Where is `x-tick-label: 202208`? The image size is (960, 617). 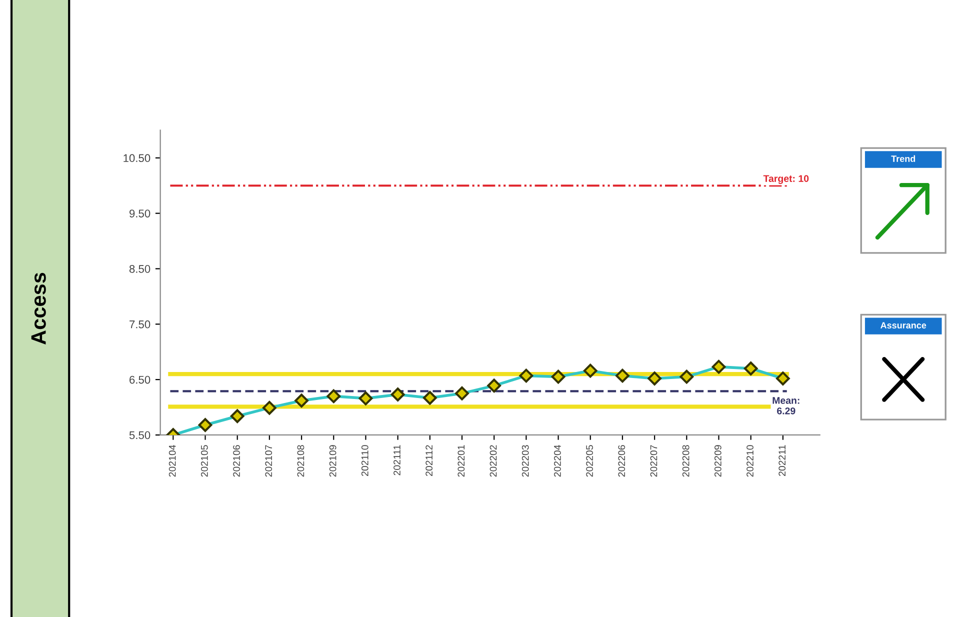
x-tick-label: 202208 is located at coordinates (686, 461).